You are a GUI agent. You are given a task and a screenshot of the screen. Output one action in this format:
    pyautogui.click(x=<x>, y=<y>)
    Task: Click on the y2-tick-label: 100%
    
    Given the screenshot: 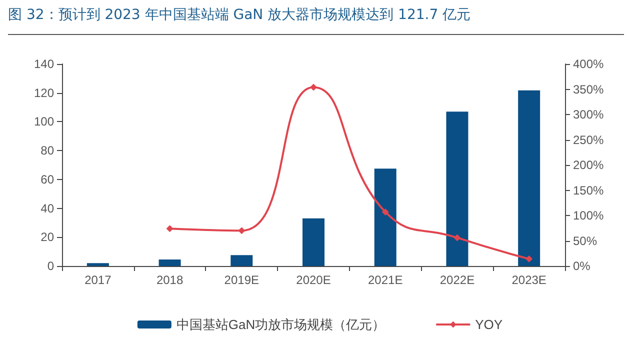 What is the action you would take?
    pyautogui.click(x=588, y=215)
    